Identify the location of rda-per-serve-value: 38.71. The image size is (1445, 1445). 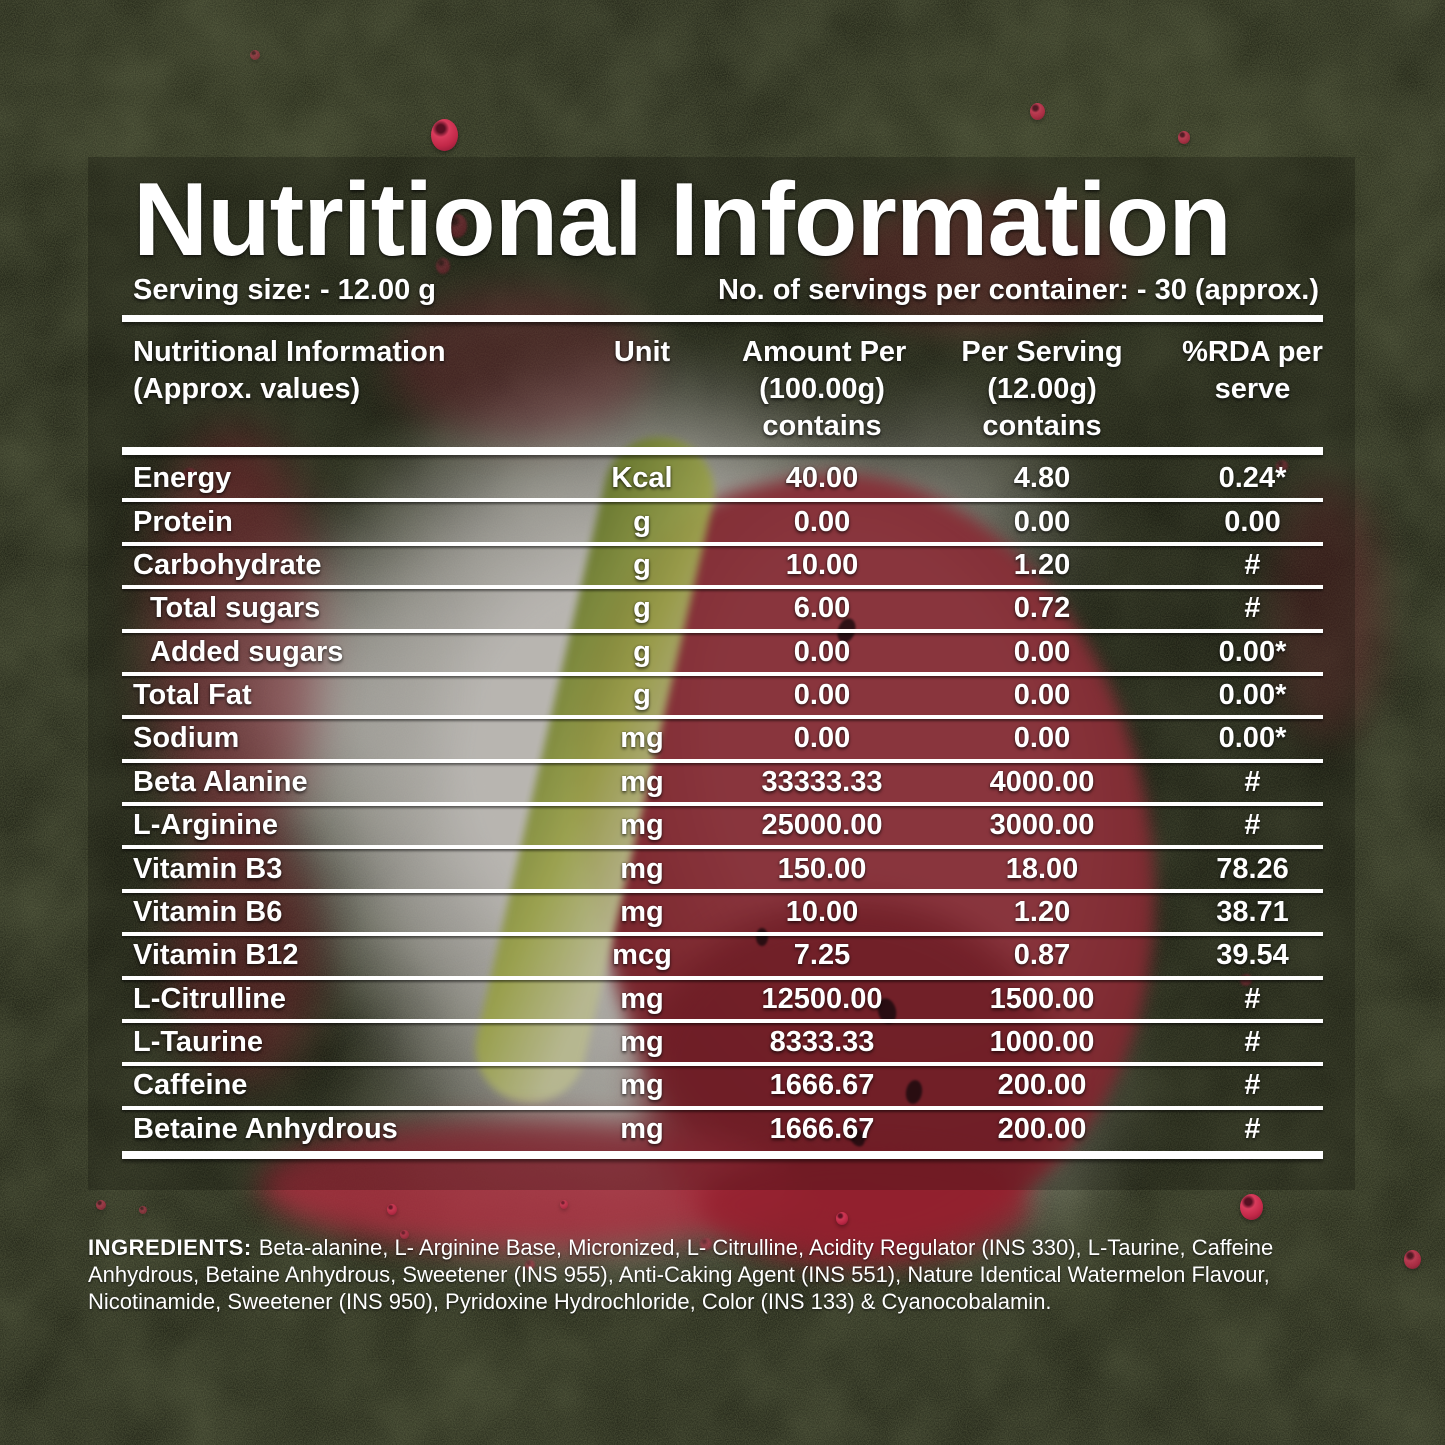
(1252, 911).